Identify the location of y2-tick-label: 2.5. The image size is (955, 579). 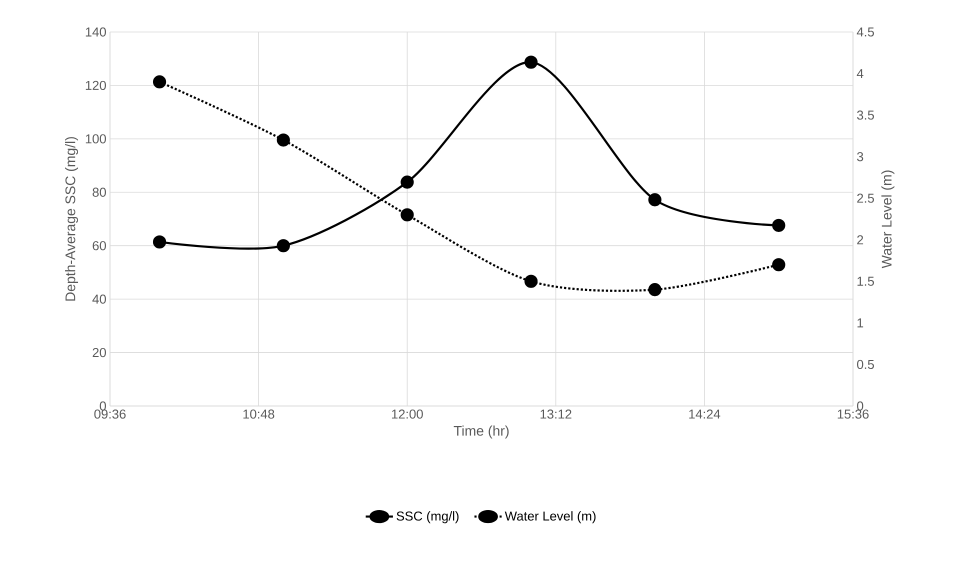
(865, 198).